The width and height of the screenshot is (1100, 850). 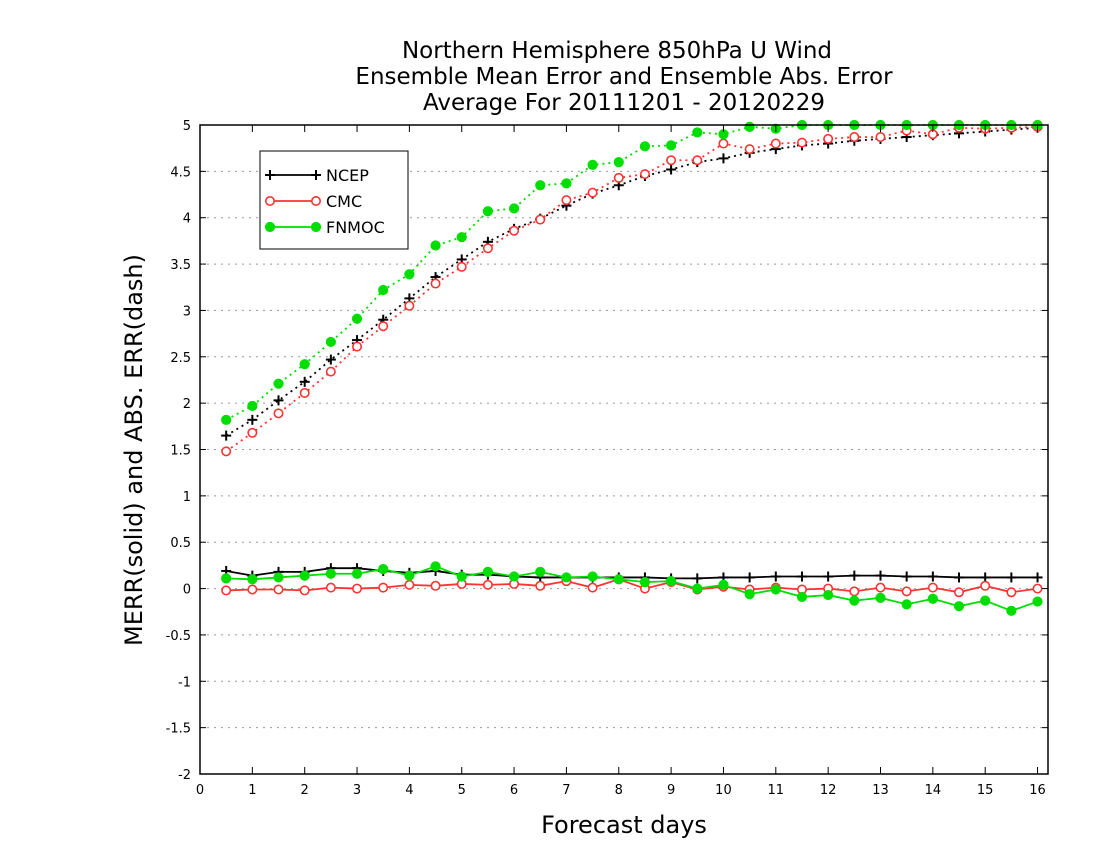 I want to click on legend-marker-fnmoc-right, so click(x=316, y=227).